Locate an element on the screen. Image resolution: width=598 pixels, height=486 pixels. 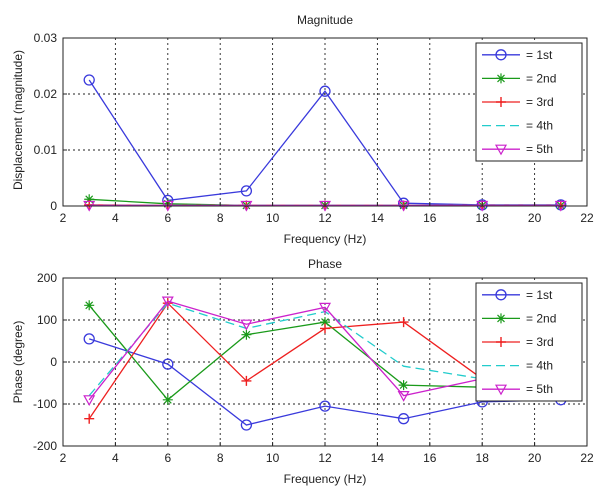
magnitude-y-ticks: 0 0.01 0.02 0.03 is located at coordinates (50, 122).